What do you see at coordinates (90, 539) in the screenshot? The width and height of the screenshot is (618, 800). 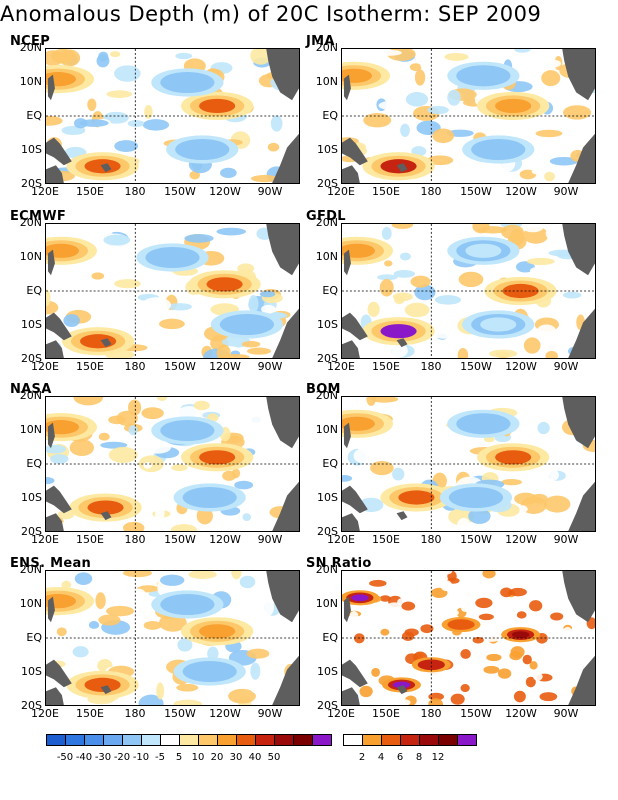 I see `lon-tick-label: 150E` at bounding box center [90, 539].